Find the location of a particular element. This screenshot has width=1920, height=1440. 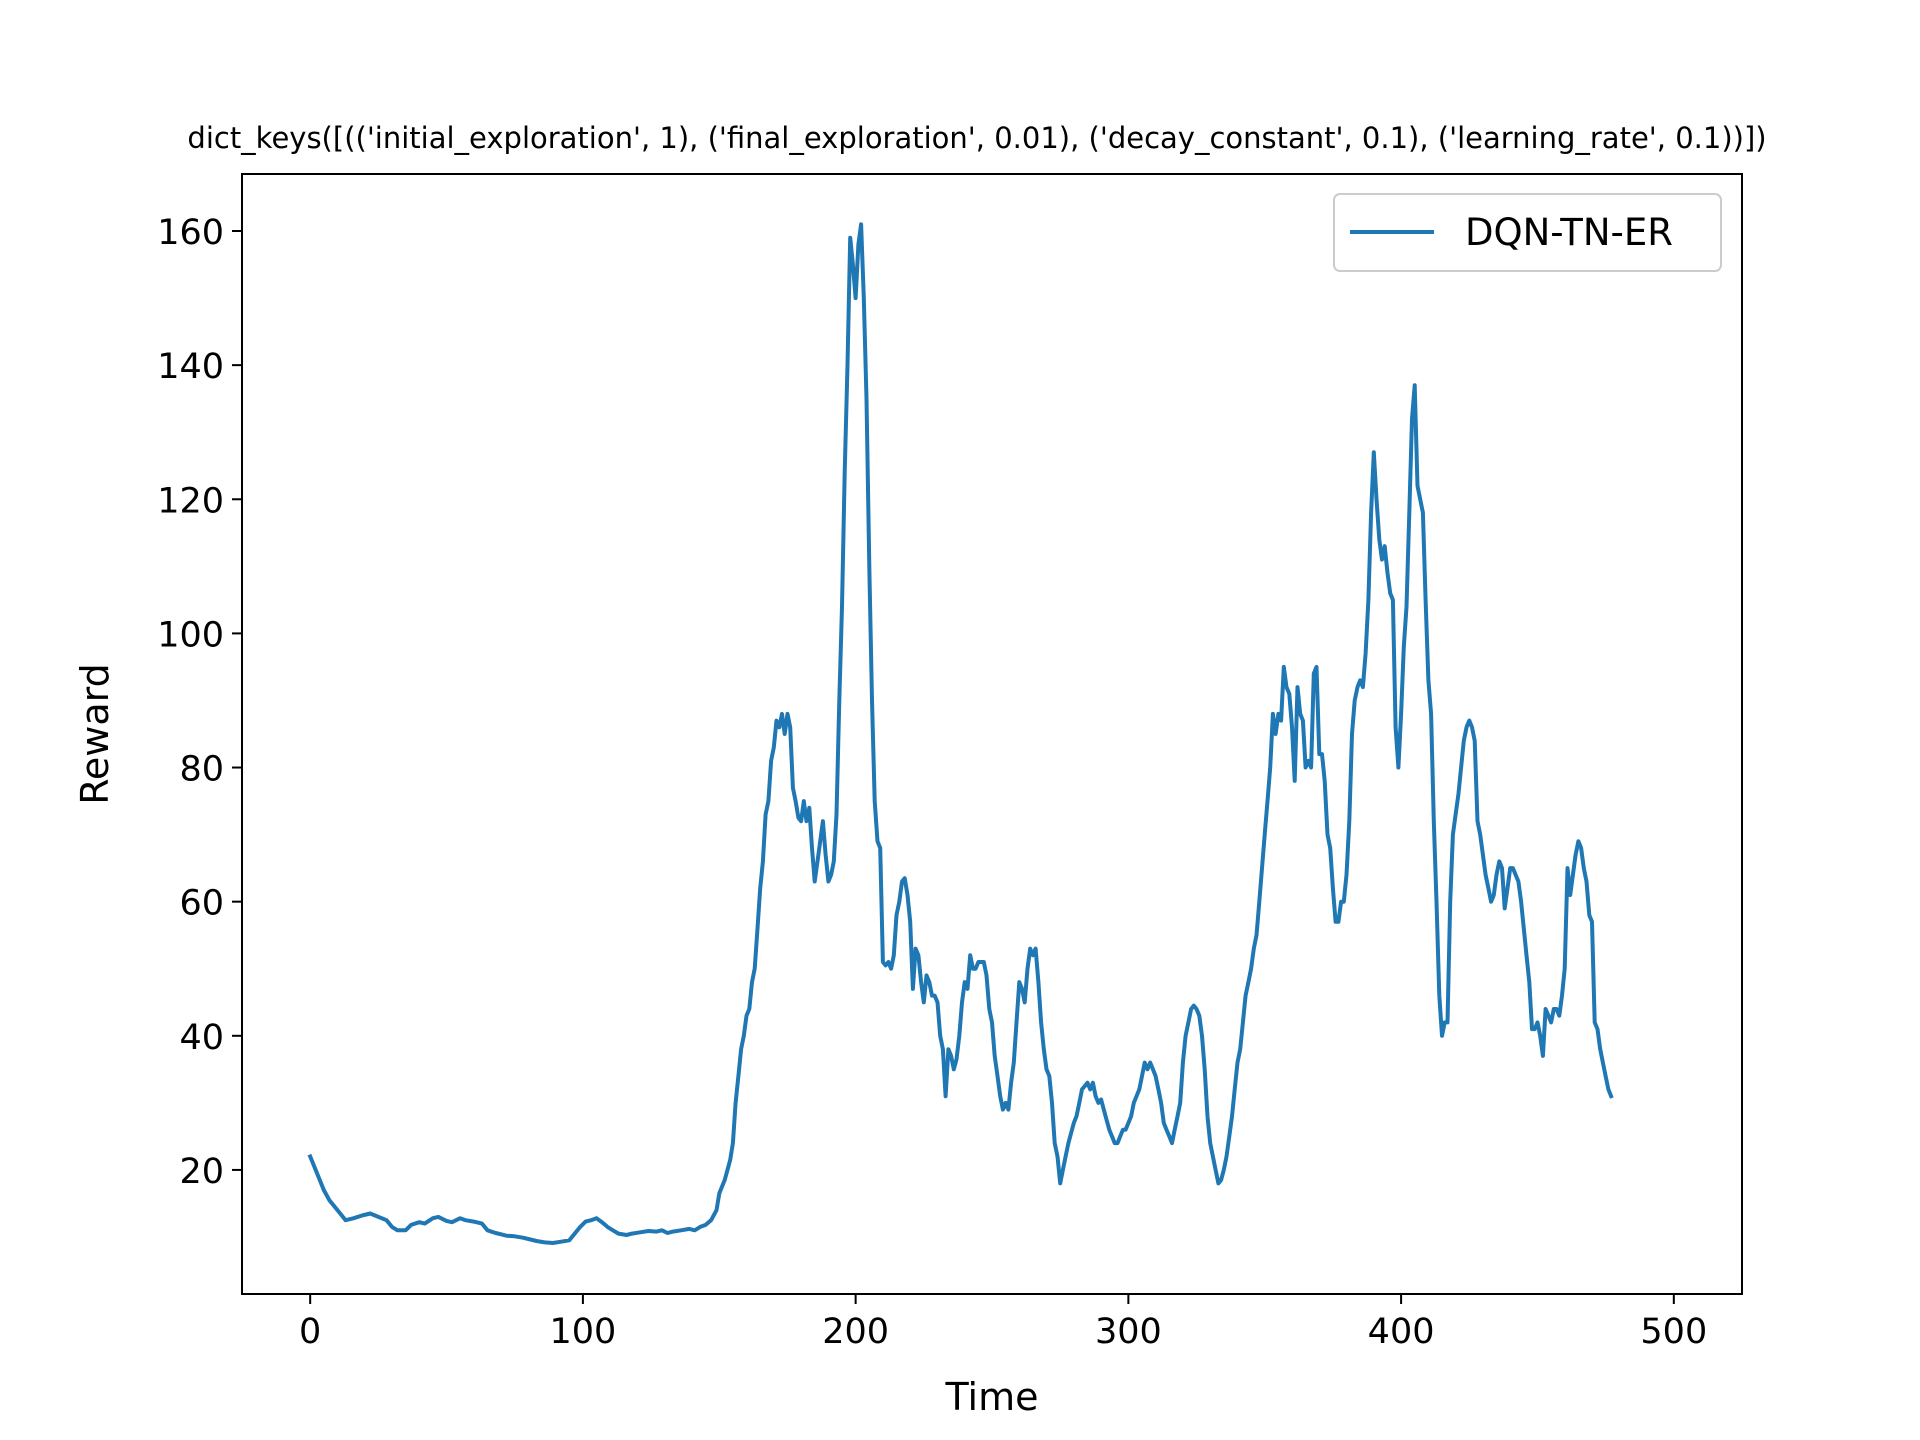

y-tick-label: 60 is located at coordinates (201, 904).